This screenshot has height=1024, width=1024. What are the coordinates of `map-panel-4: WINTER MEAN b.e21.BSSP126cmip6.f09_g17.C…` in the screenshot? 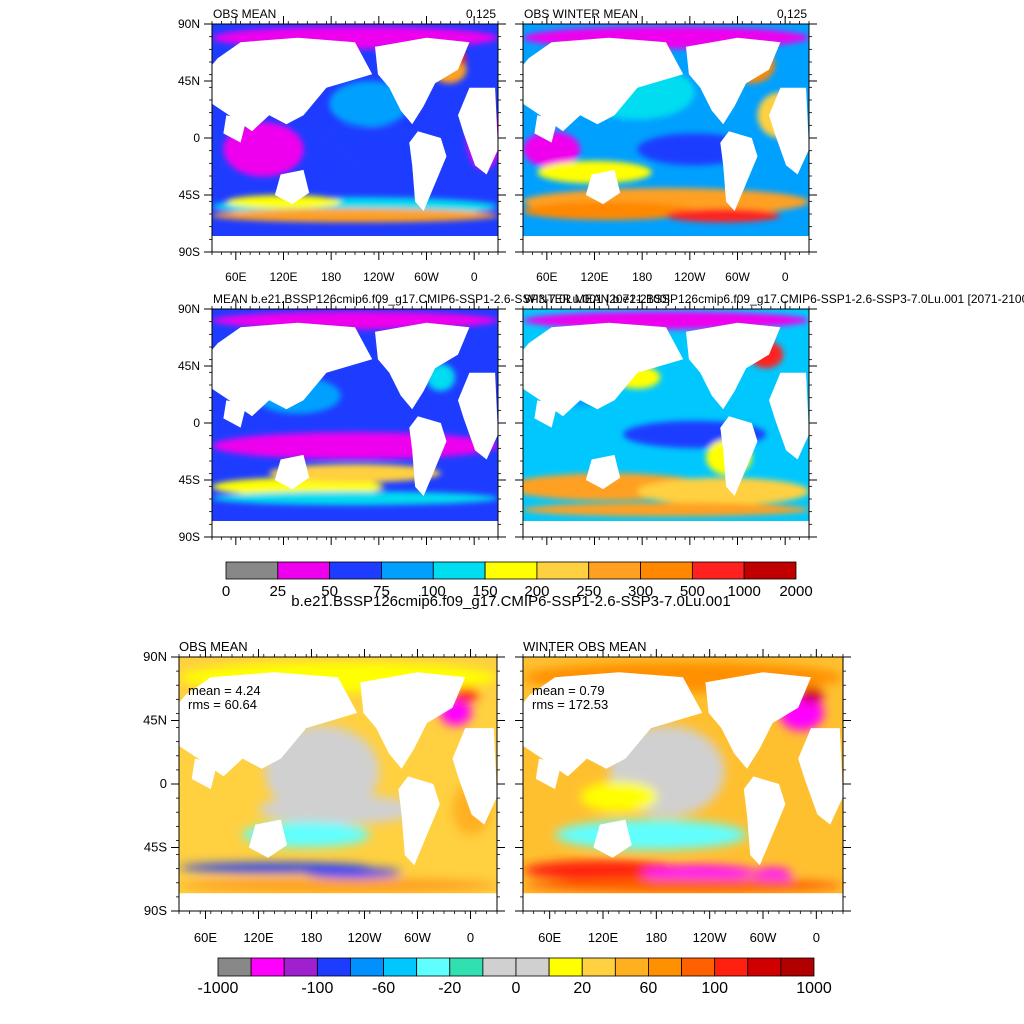 It's located at (769, 418).